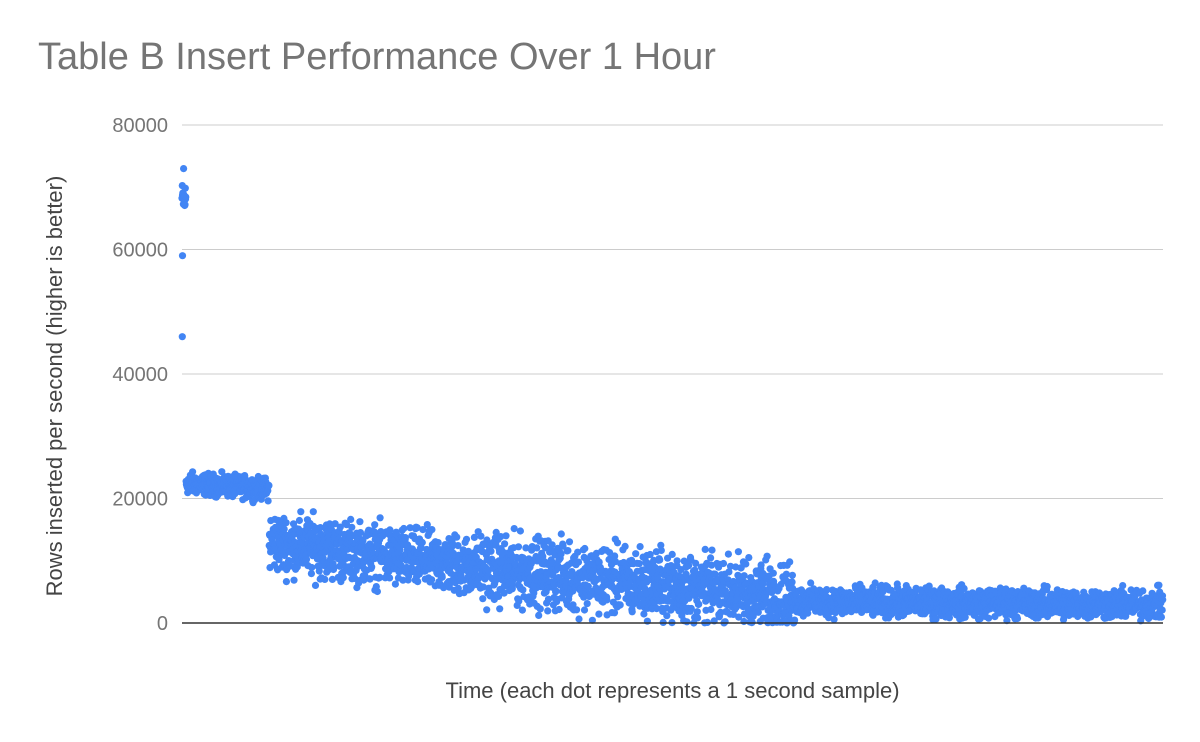  What do you see at coordinates (140, 126) in the screenshot?
I see `y-tick-label: 80000` at bounding box center [140, 126].